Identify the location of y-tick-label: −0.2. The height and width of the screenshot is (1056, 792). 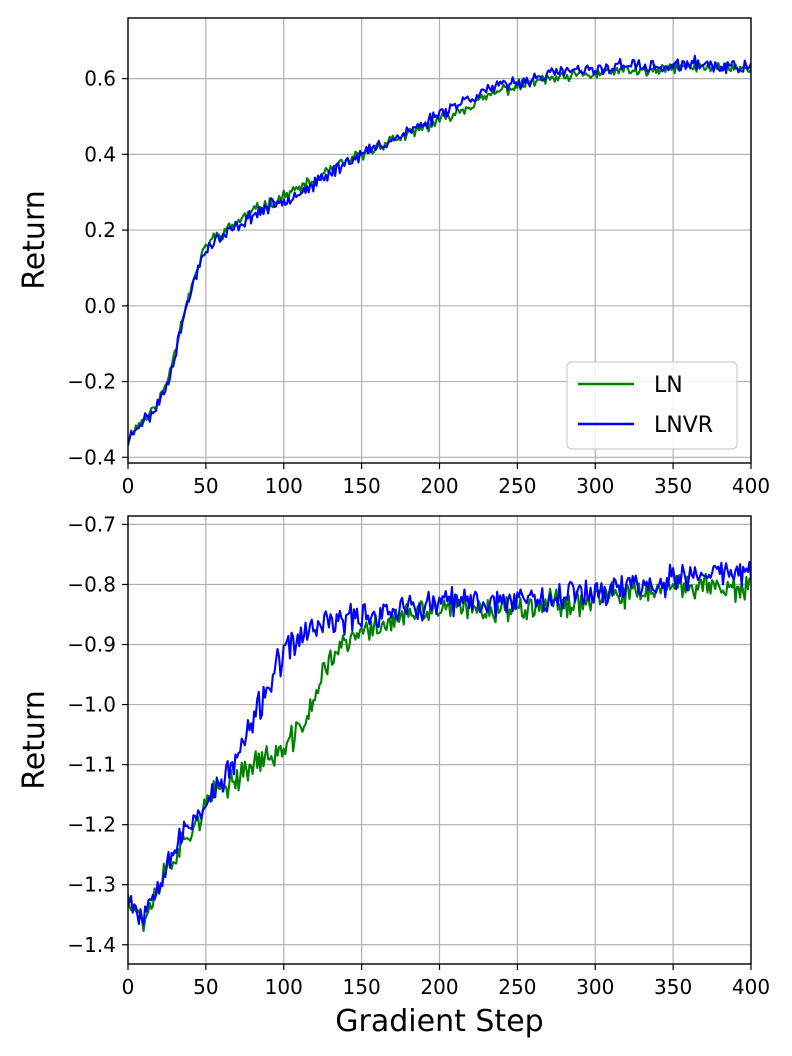
(91, 382).